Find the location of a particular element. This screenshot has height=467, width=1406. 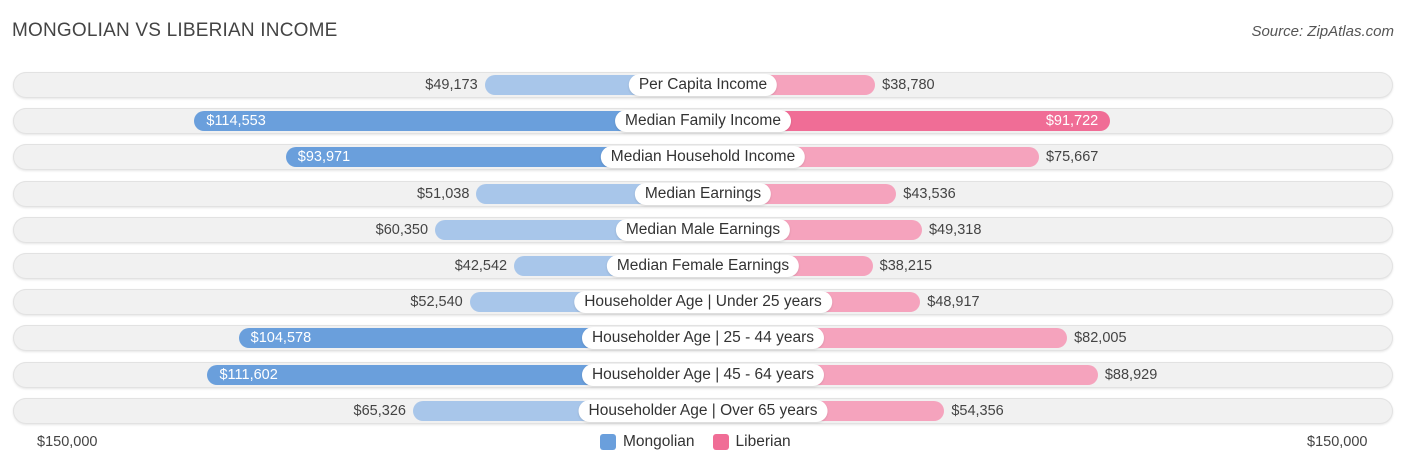

value-label-liberian-householder-age-under-25-years: $48,917 is located at coordinates (953, 302).